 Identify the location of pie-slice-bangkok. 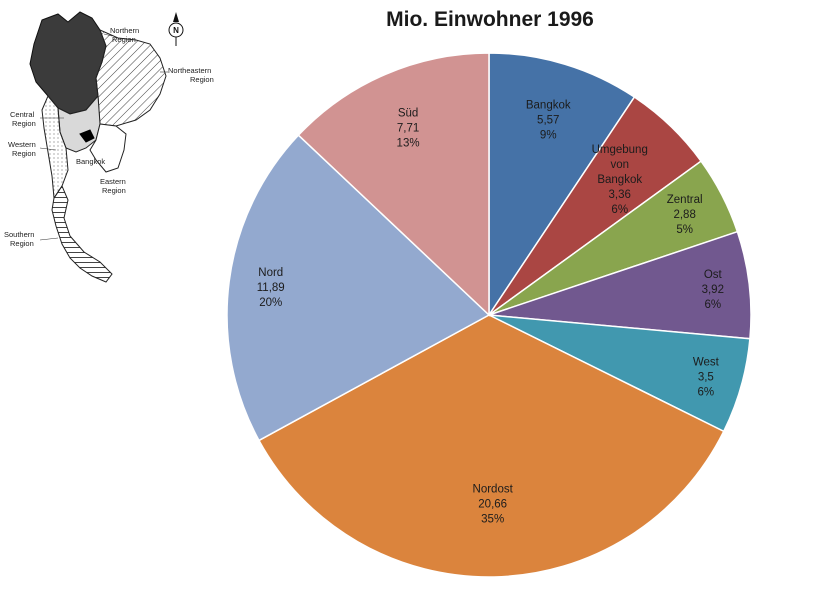
(562, 185).